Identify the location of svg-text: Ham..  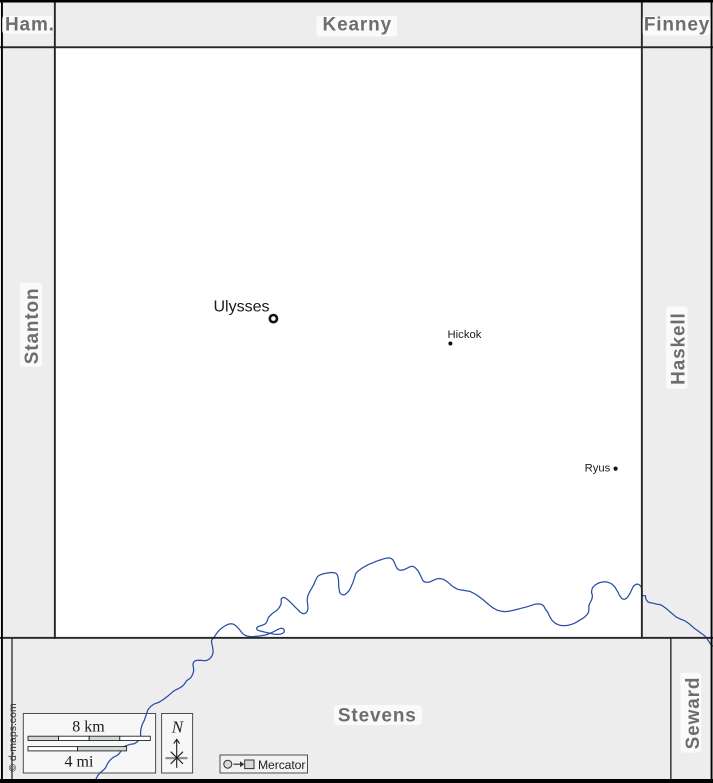
(30, 25).